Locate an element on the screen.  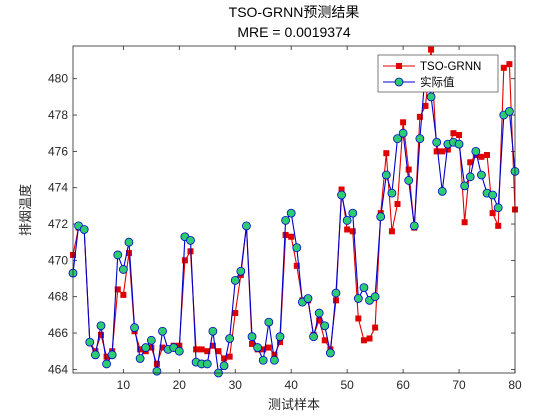
legend: TSO-GRNN 实际值 is located at coordinates (438, 73).